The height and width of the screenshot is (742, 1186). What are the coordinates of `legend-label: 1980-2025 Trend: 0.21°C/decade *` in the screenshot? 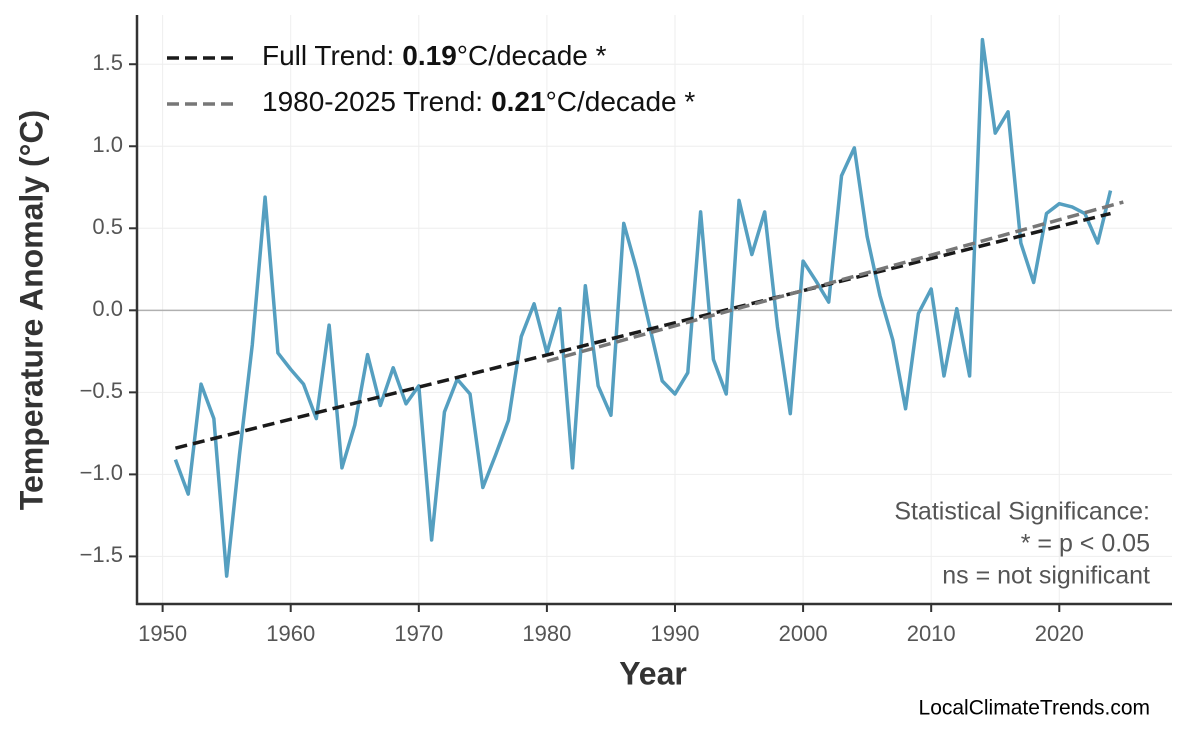 It's located at (478, 101).